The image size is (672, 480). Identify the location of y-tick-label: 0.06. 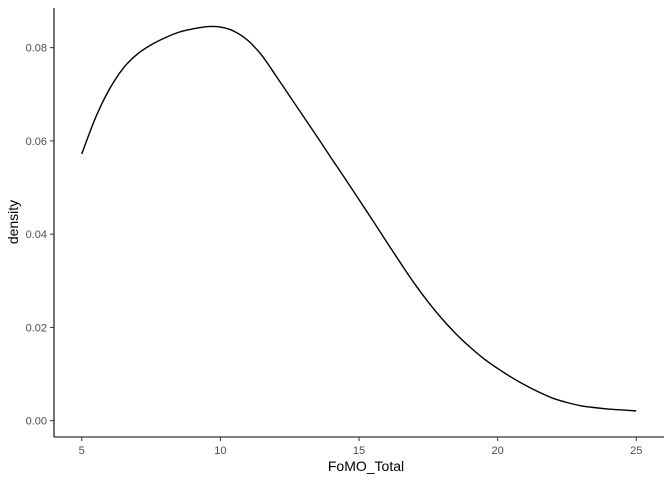
(36, 142).